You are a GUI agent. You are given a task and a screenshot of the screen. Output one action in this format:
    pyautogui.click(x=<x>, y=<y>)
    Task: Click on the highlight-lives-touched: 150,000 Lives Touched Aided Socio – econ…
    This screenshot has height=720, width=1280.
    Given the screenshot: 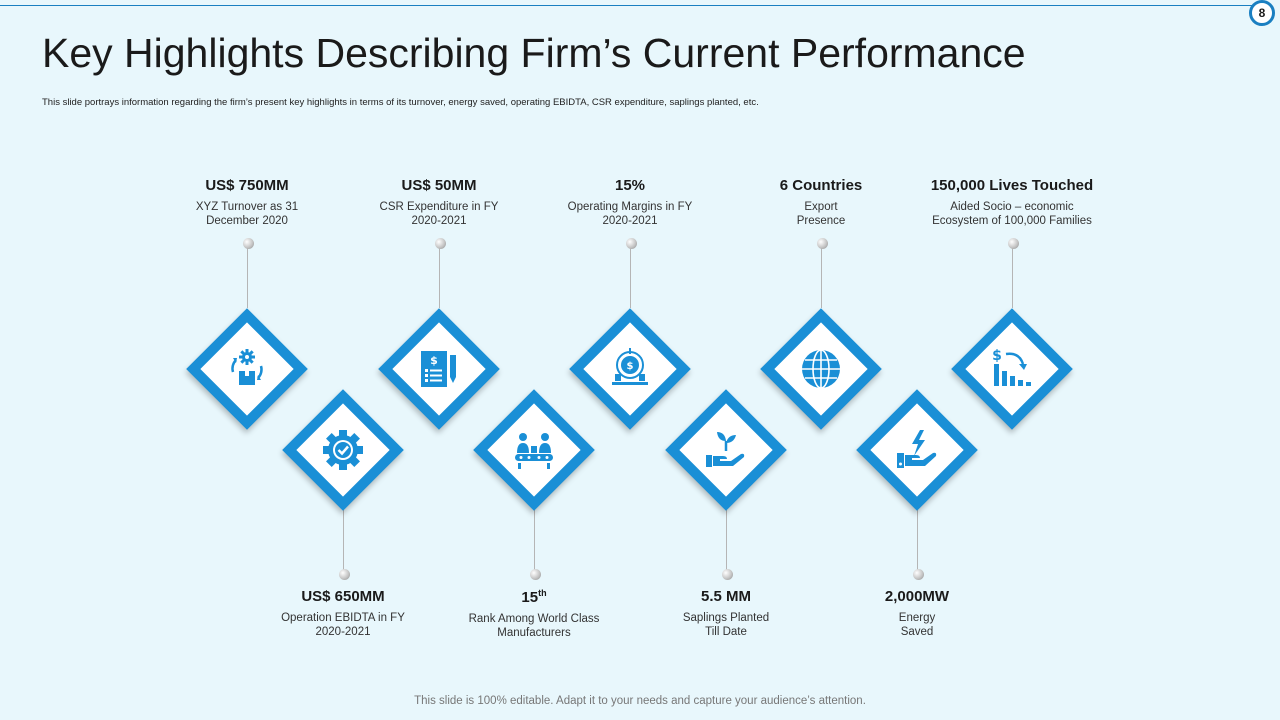 What is the action you would take?
    pyautogui.click(x=1012, y=202)
    